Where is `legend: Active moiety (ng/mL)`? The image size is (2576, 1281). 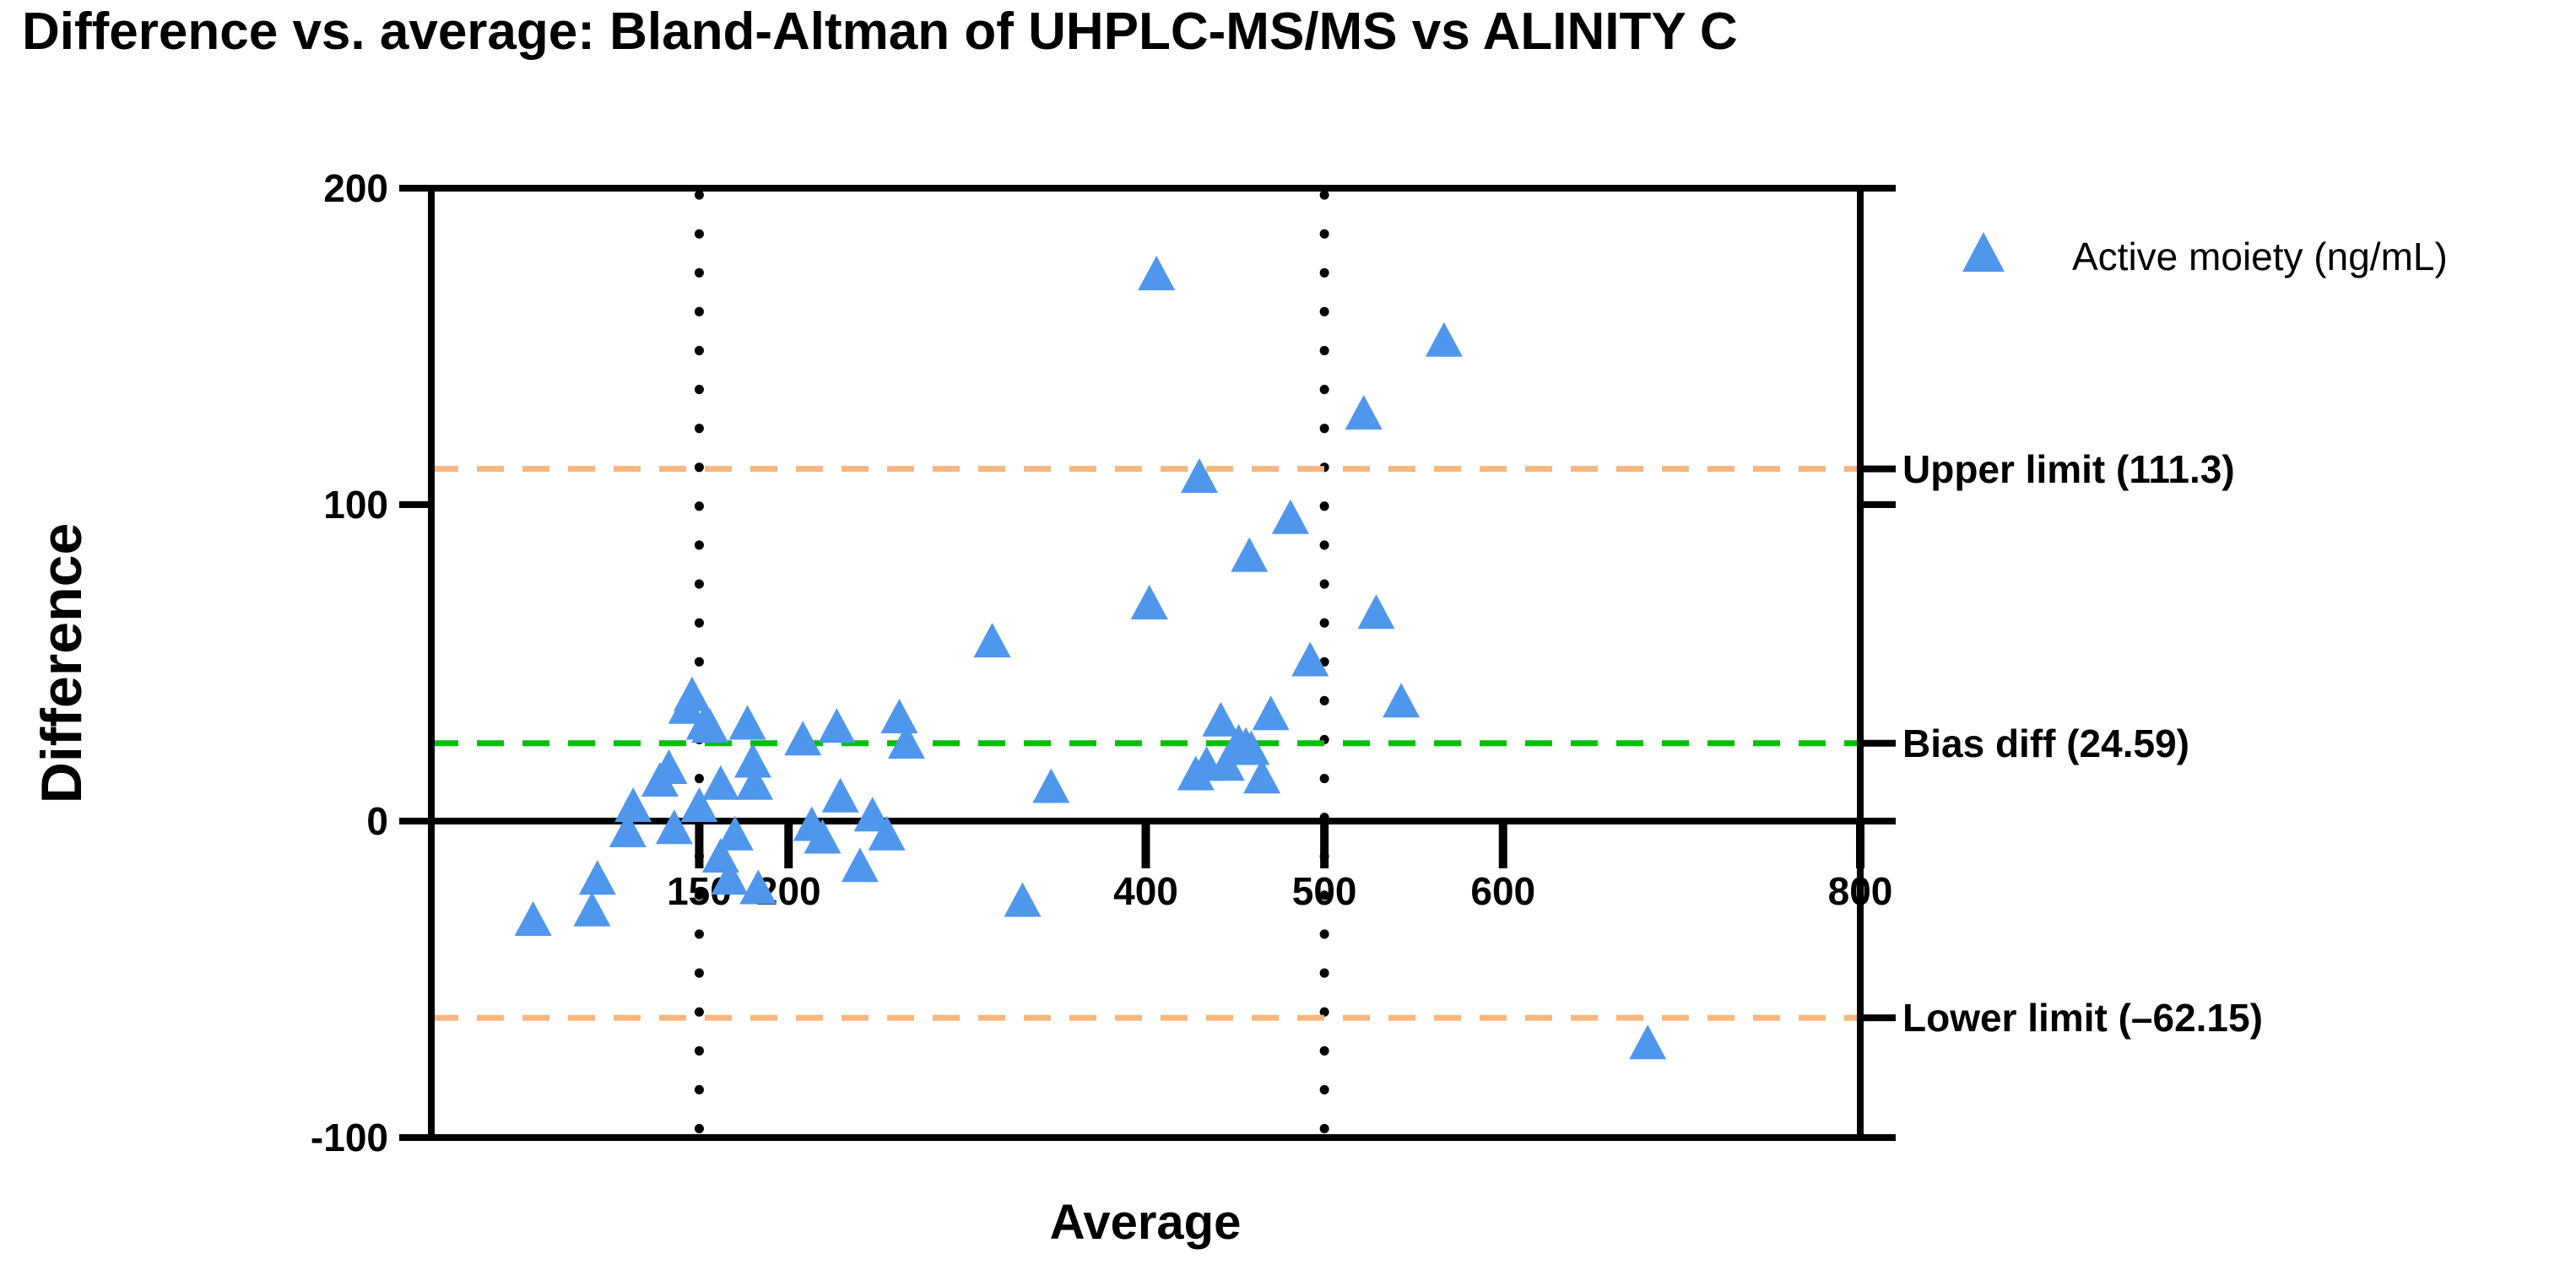 legend: Active moiety (ng/mL) is located at coordinates (2205, 255).